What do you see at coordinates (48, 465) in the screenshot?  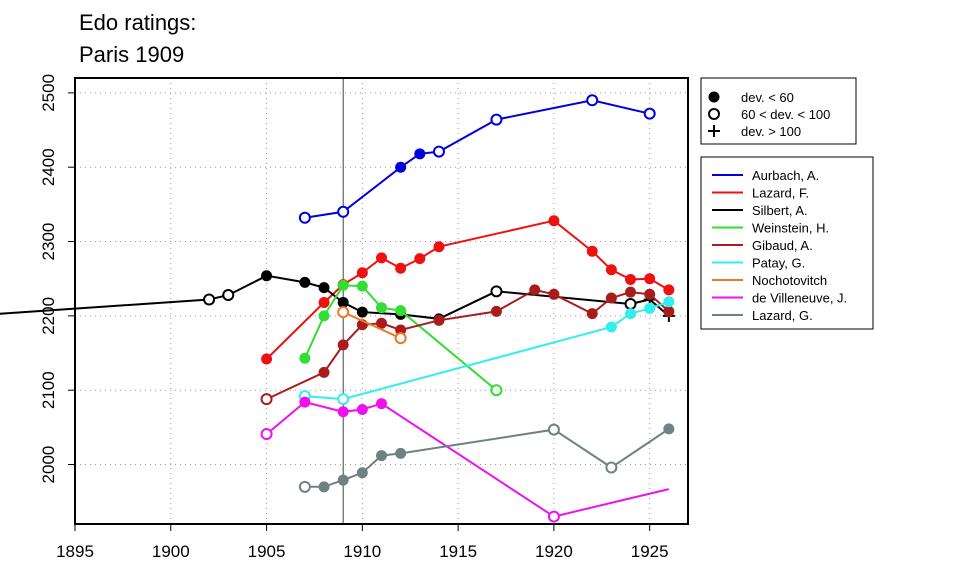 I see `y-tick-label: 2000` at bounding box center [48, 465].